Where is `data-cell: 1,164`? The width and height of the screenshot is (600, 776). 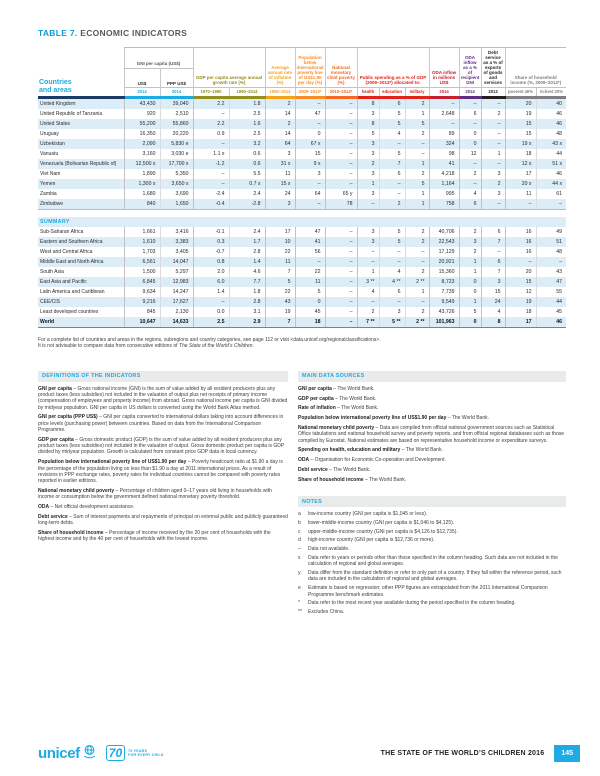
data-cell: 1,164 is located at coordinates (444, 184).